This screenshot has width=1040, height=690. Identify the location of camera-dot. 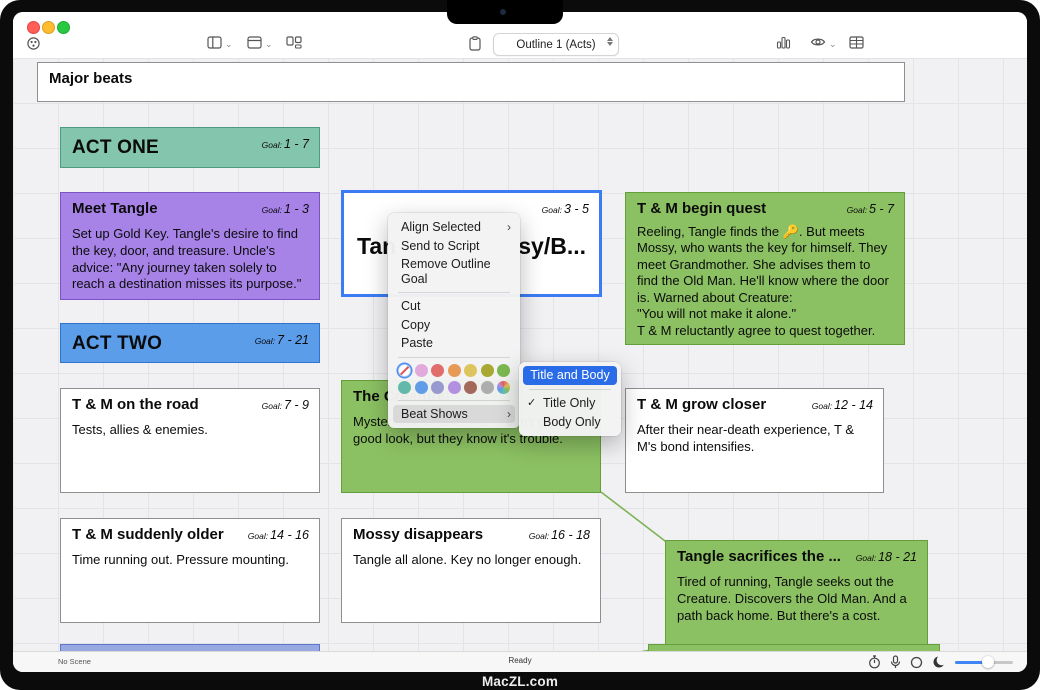
(503, 12).